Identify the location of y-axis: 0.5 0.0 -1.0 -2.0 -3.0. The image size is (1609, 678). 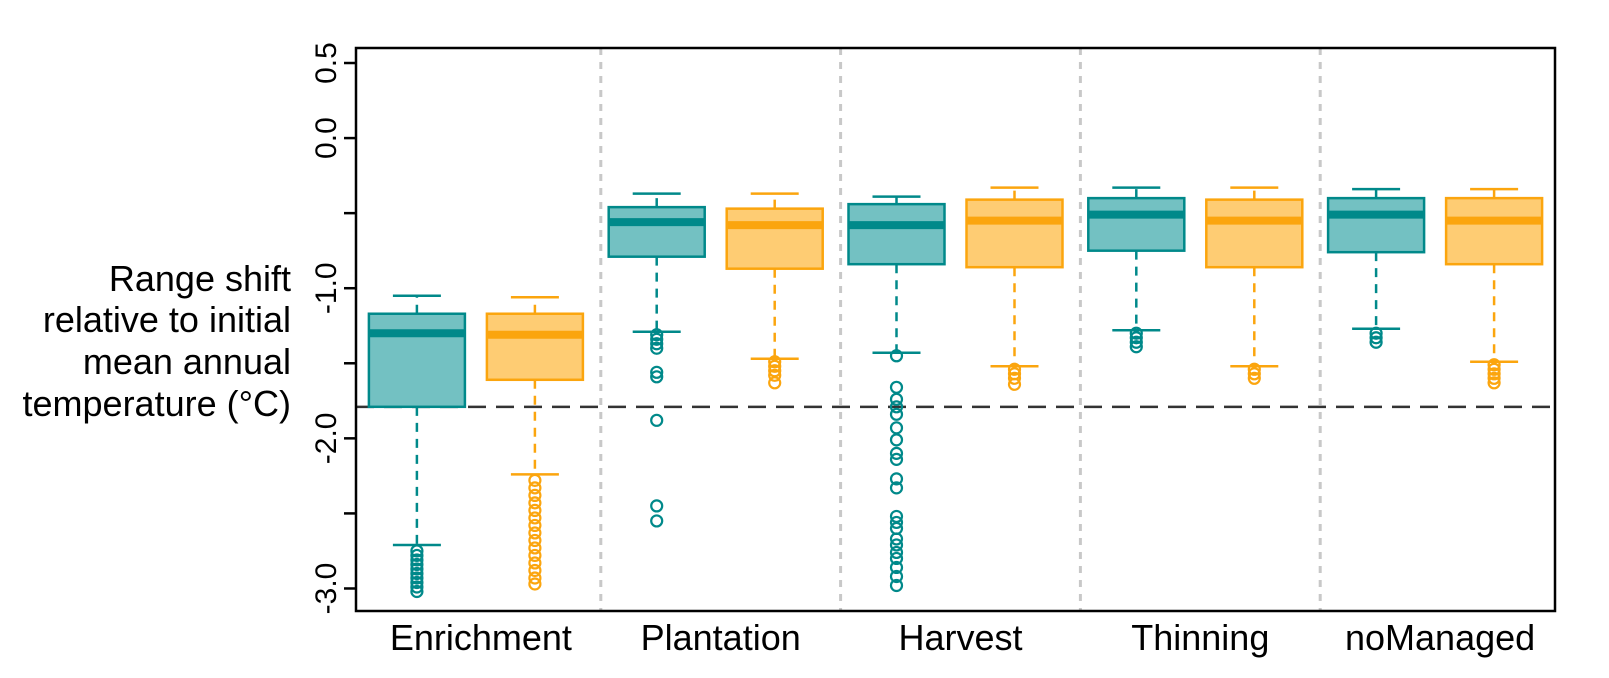
(333, 328).